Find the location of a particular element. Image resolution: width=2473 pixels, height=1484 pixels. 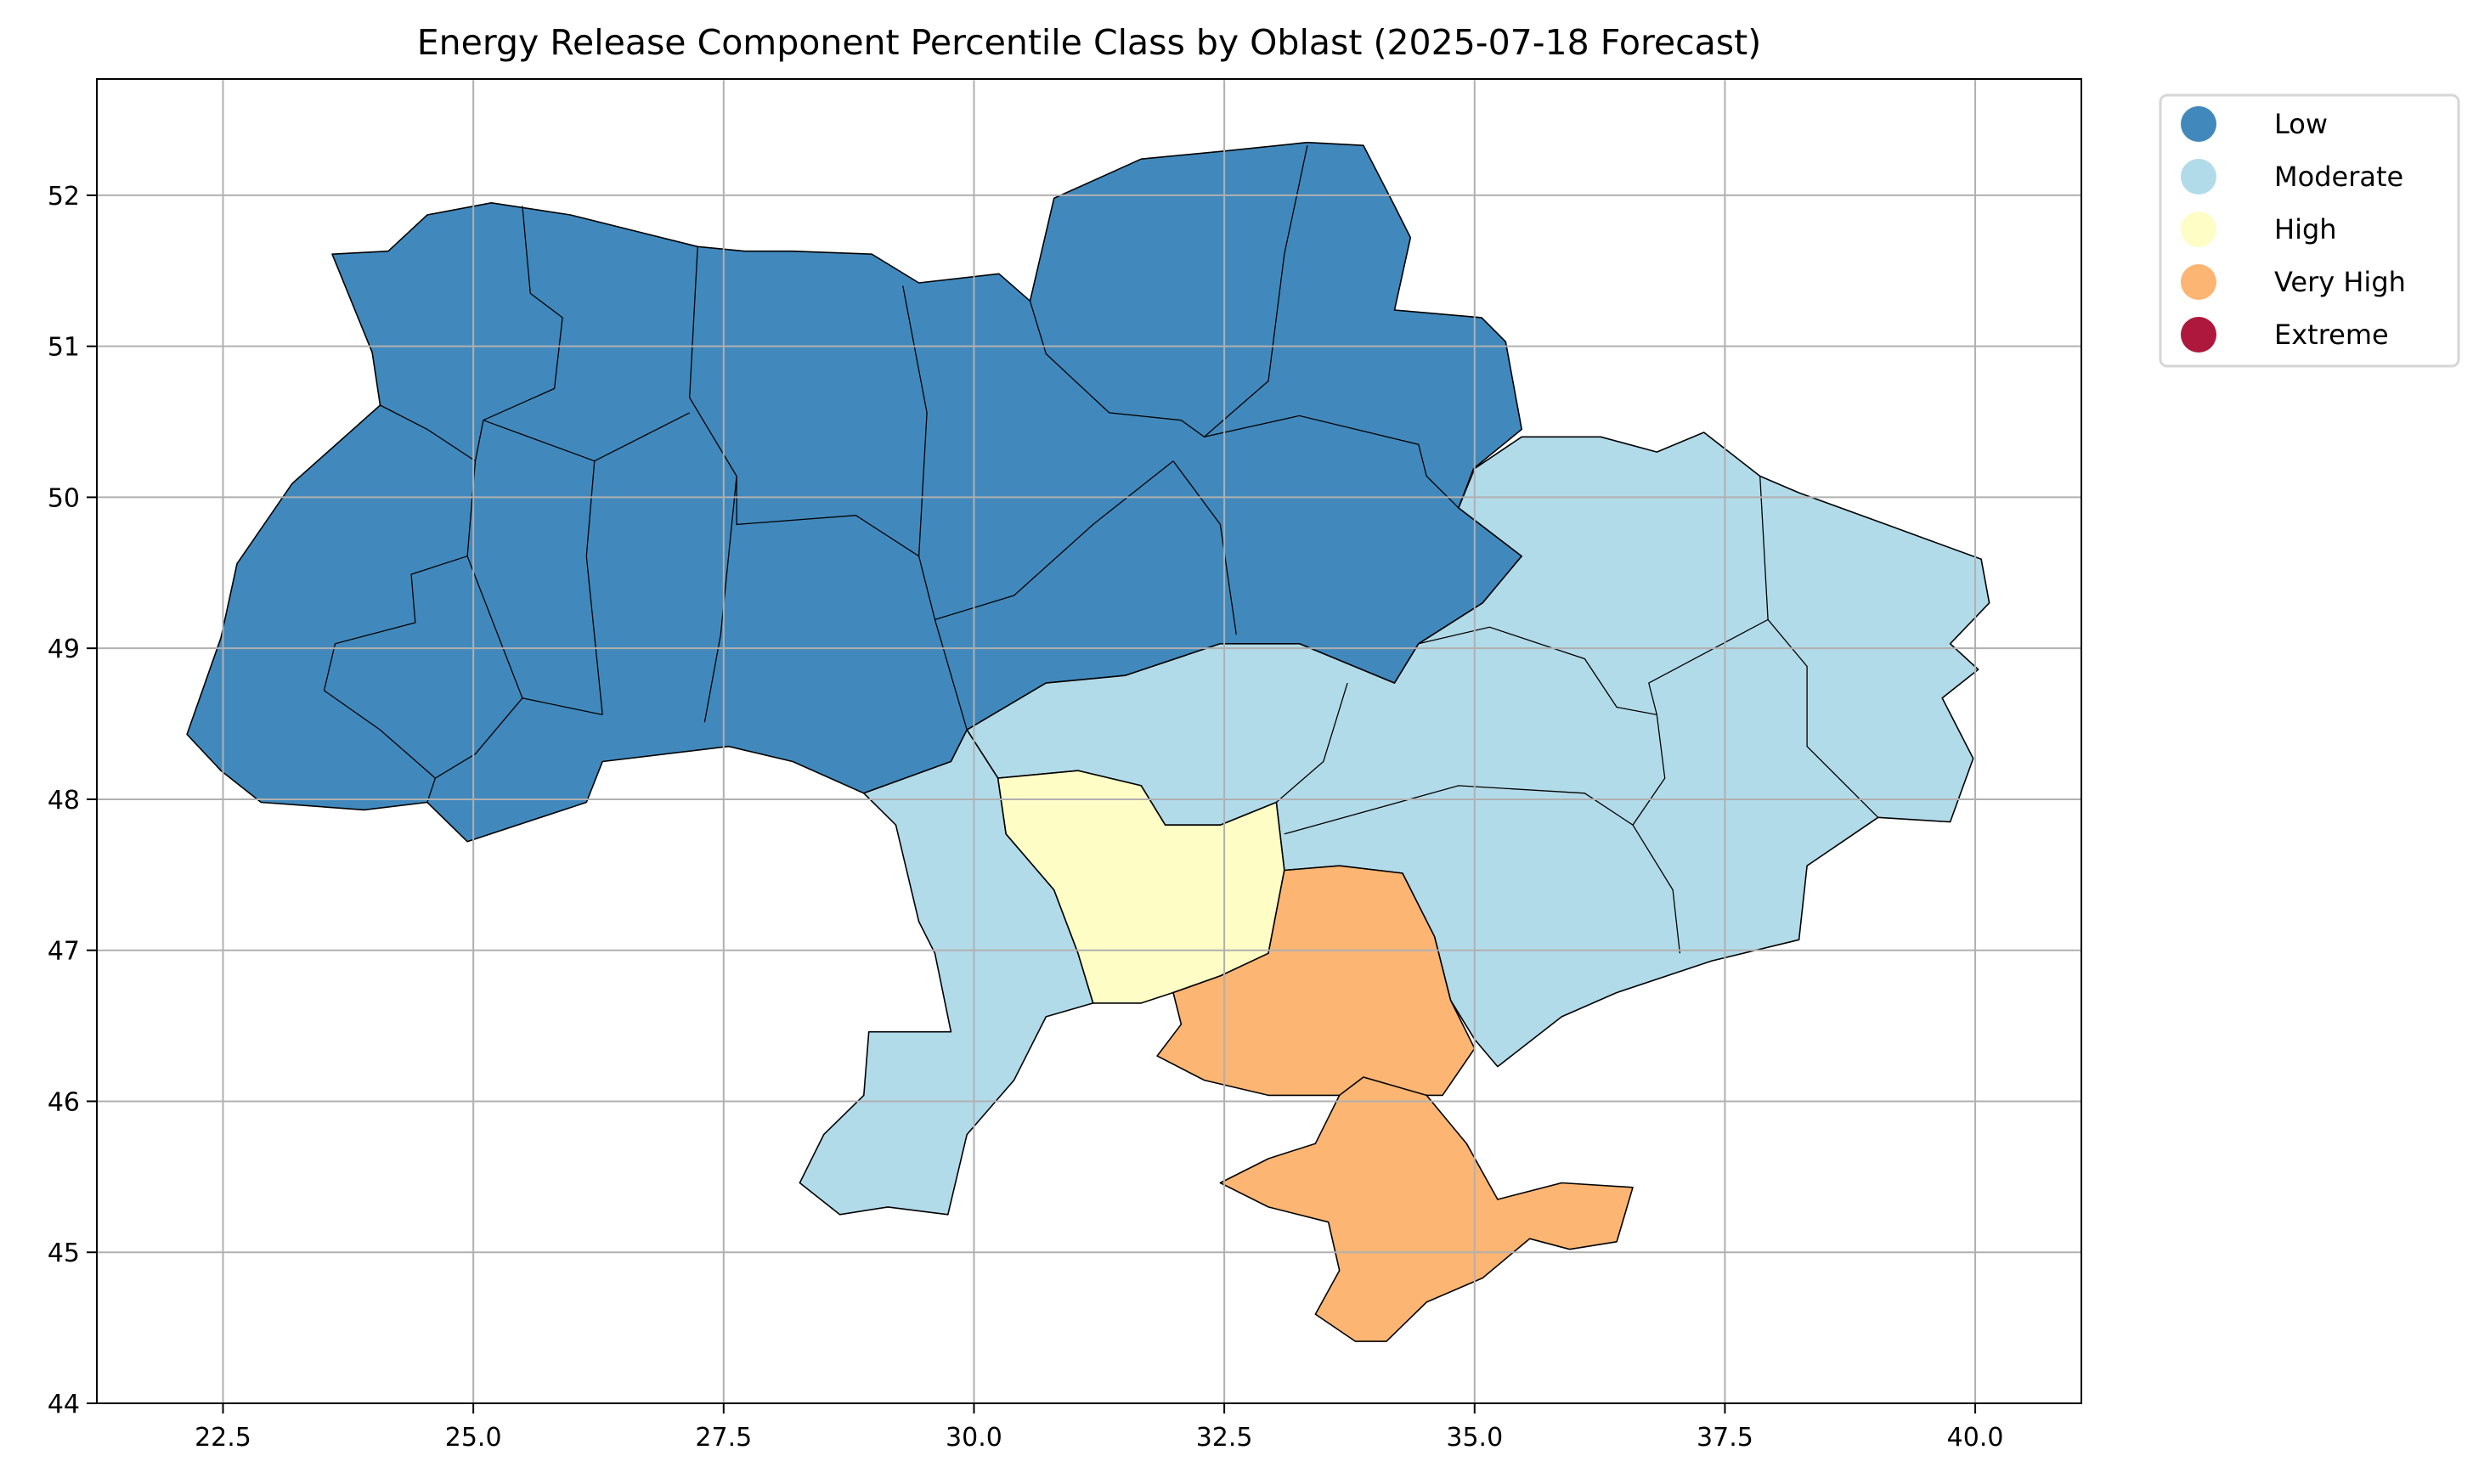

y-tick-label: 52 is located at coordinates (64, 197).